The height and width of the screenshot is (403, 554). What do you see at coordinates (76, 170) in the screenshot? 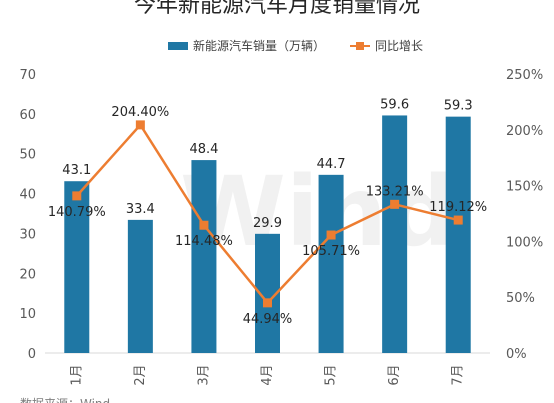
I see `bar-data-label: 43.1` at bounding box center [76, 170].